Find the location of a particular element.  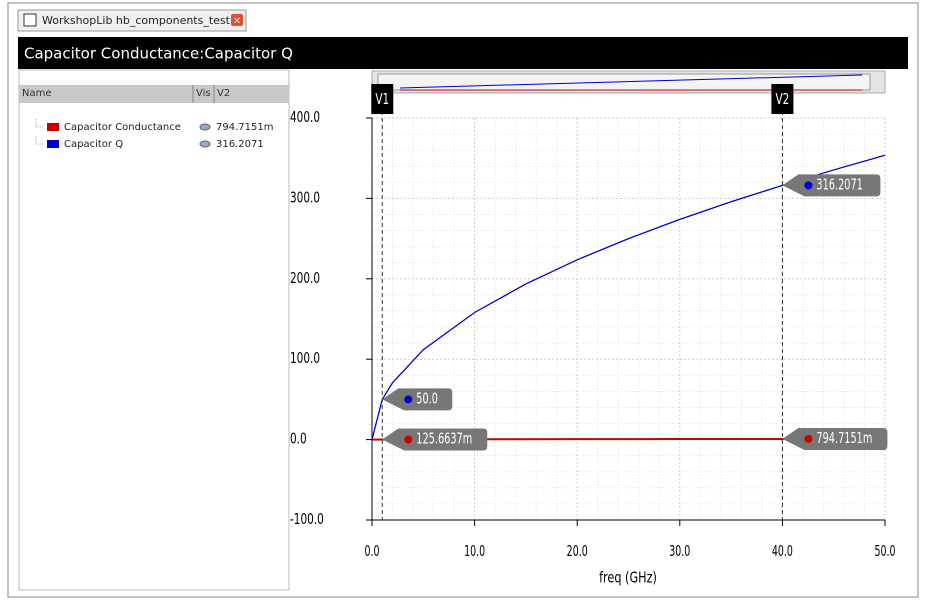

tab is located at coordinates (132, 20).